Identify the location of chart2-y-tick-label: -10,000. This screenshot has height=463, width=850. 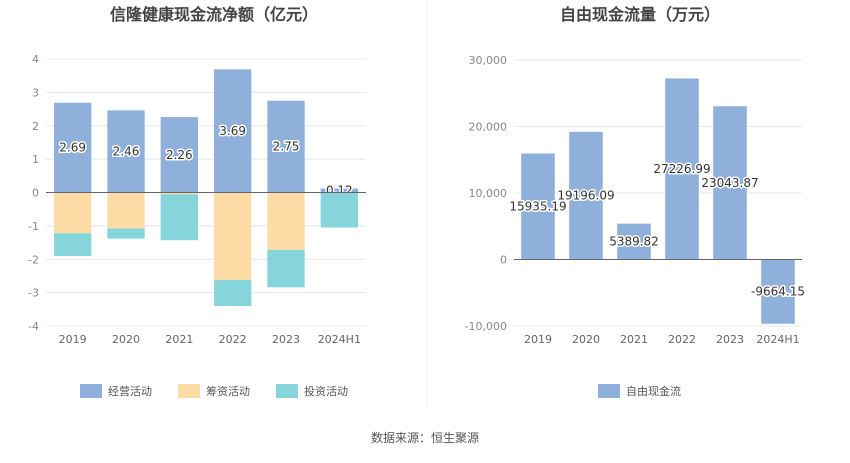
(486, 326).